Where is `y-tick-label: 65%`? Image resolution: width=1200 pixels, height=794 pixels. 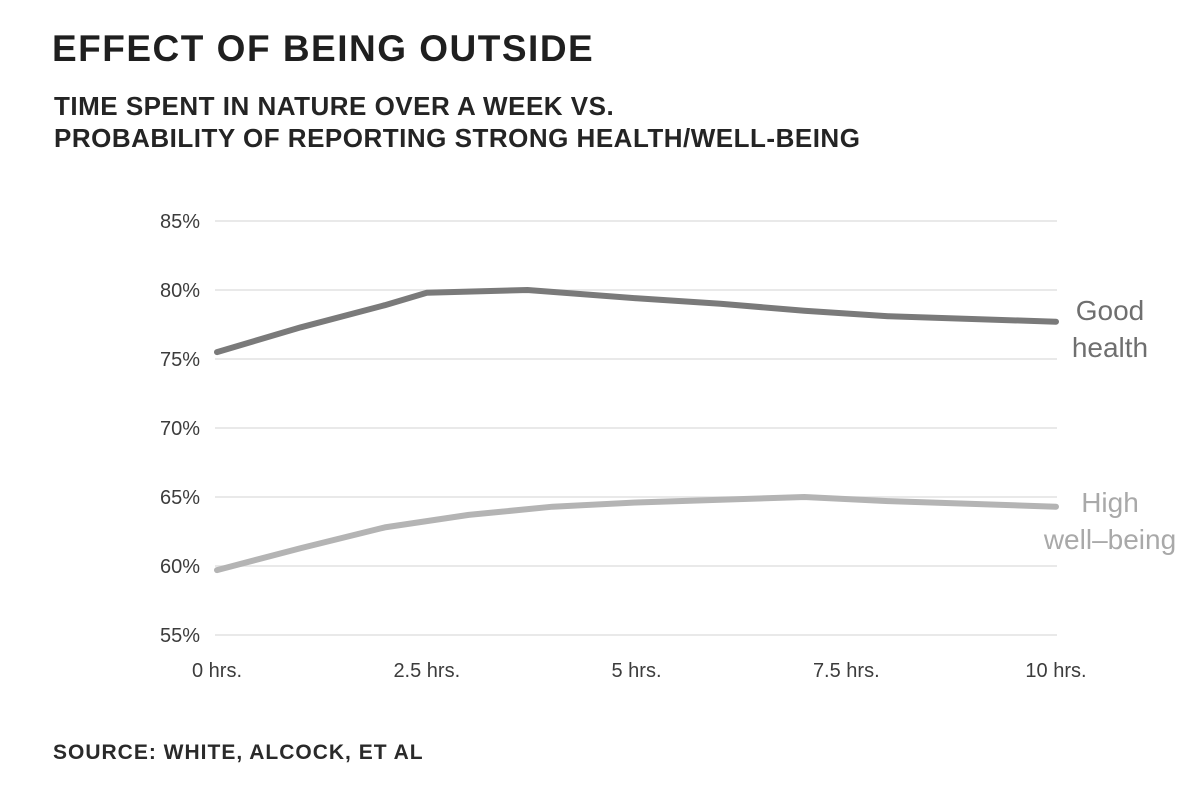 y-tick-label: 65% is located at coordinates (180, 498).